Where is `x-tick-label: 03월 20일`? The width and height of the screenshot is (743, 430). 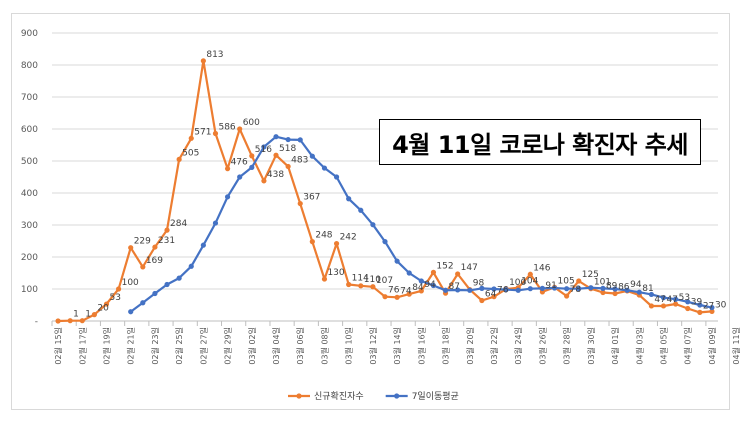 x-tick-label: 03월 20일 is located at coordinates (470, 346).